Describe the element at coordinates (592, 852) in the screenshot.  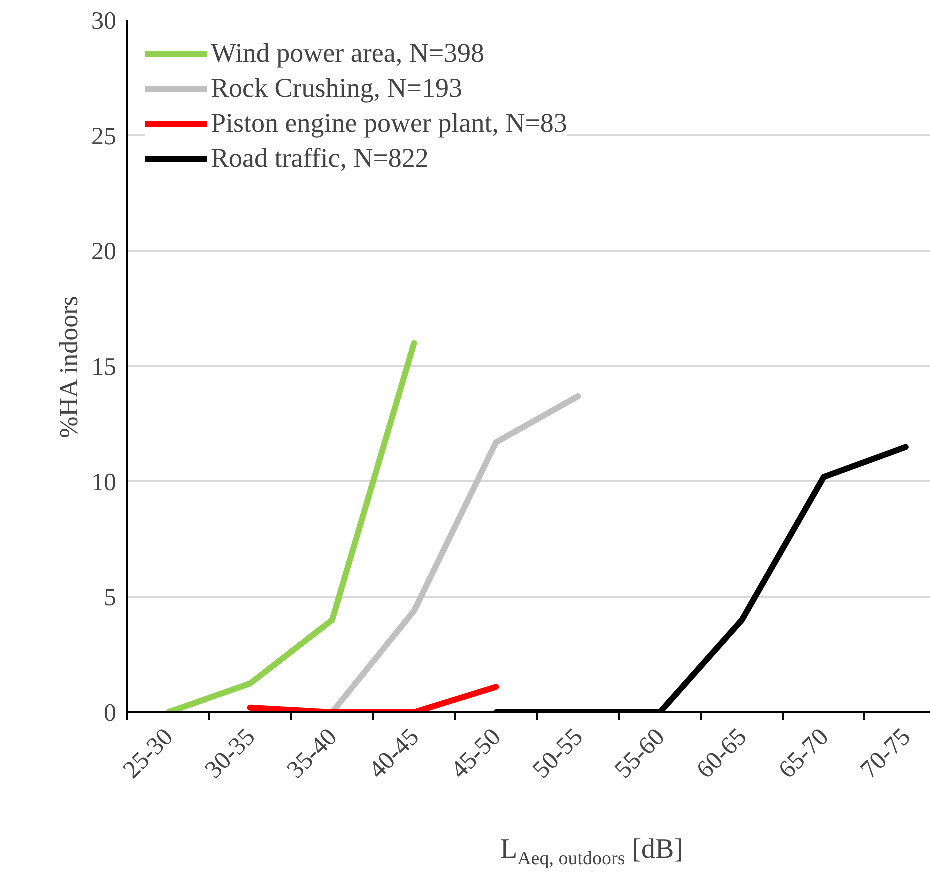
I see `x-axis-title: L$_{Aeq, outdoors}$ [dB]` at that location.